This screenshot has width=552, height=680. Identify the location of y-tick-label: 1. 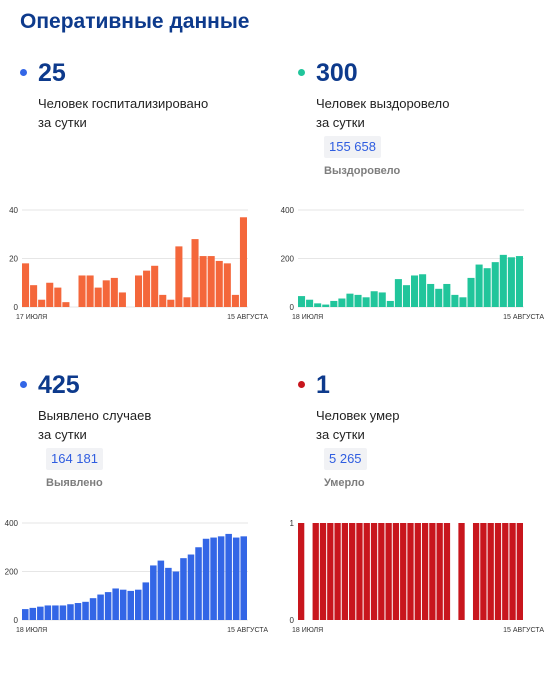
(292, 523).